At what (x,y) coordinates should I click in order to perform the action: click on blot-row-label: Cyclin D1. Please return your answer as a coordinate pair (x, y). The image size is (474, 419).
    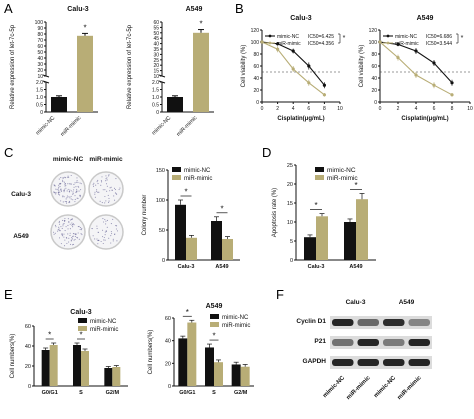
    Looking at the image, I should click on (311, 321).